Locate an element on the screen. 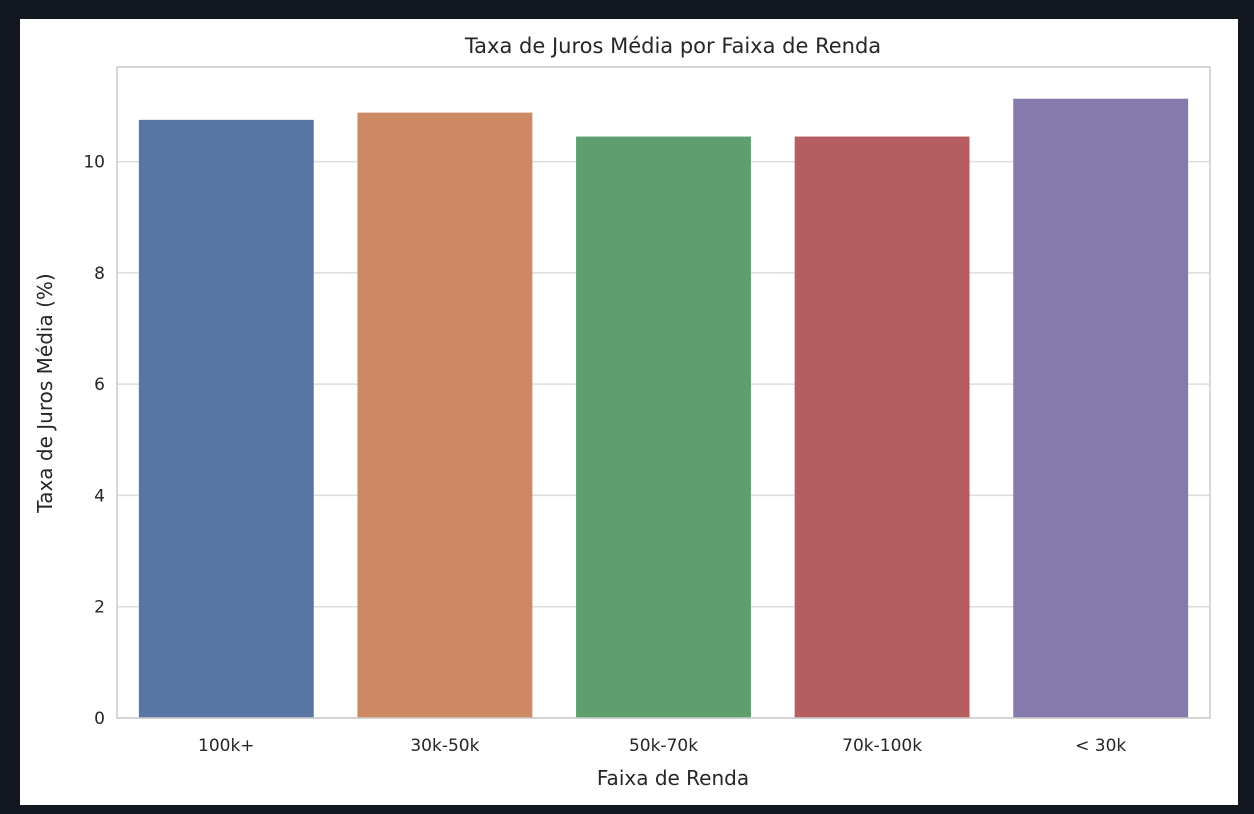 This screenshot has width=1254, height=814. y-tick-label: 4 is located at coordinates (99, 496).